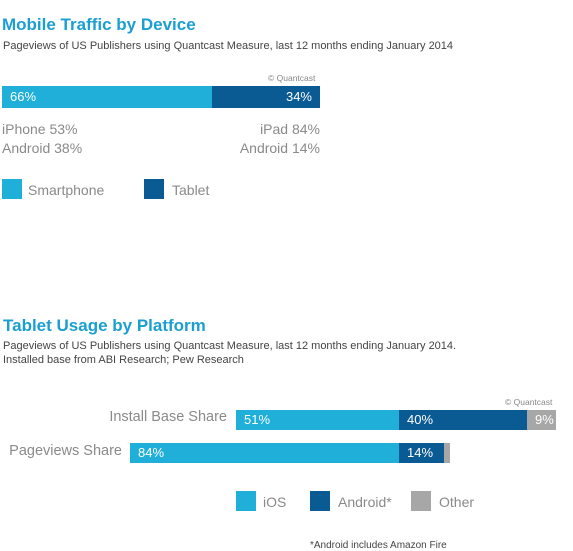 Image resolution: width=573 pixels, height=551 pixels. What do you see at coordinates (65, 451) in the screenshot?
I see `category-label-pageviews: Pageviews Share` at bounding box center [65, 451].